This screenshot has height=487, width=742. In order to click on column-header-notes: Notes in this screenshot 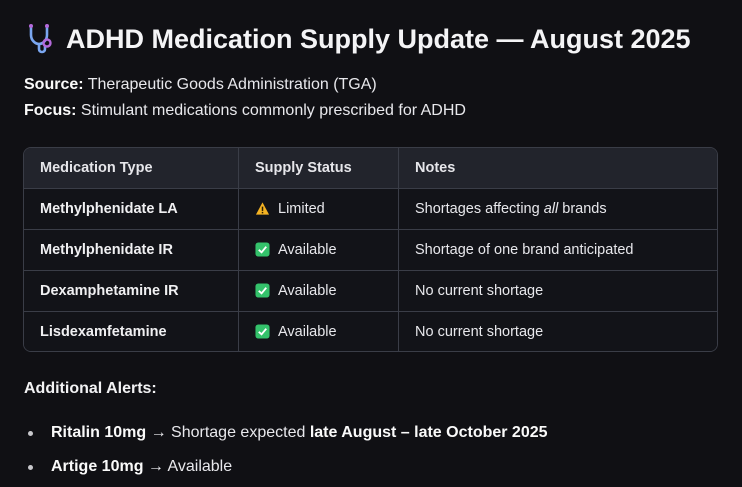, I will do `click(557, 168)`.